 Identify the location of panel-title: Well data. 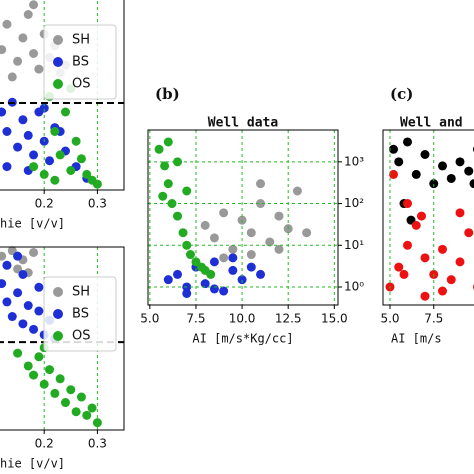
(243, 123).